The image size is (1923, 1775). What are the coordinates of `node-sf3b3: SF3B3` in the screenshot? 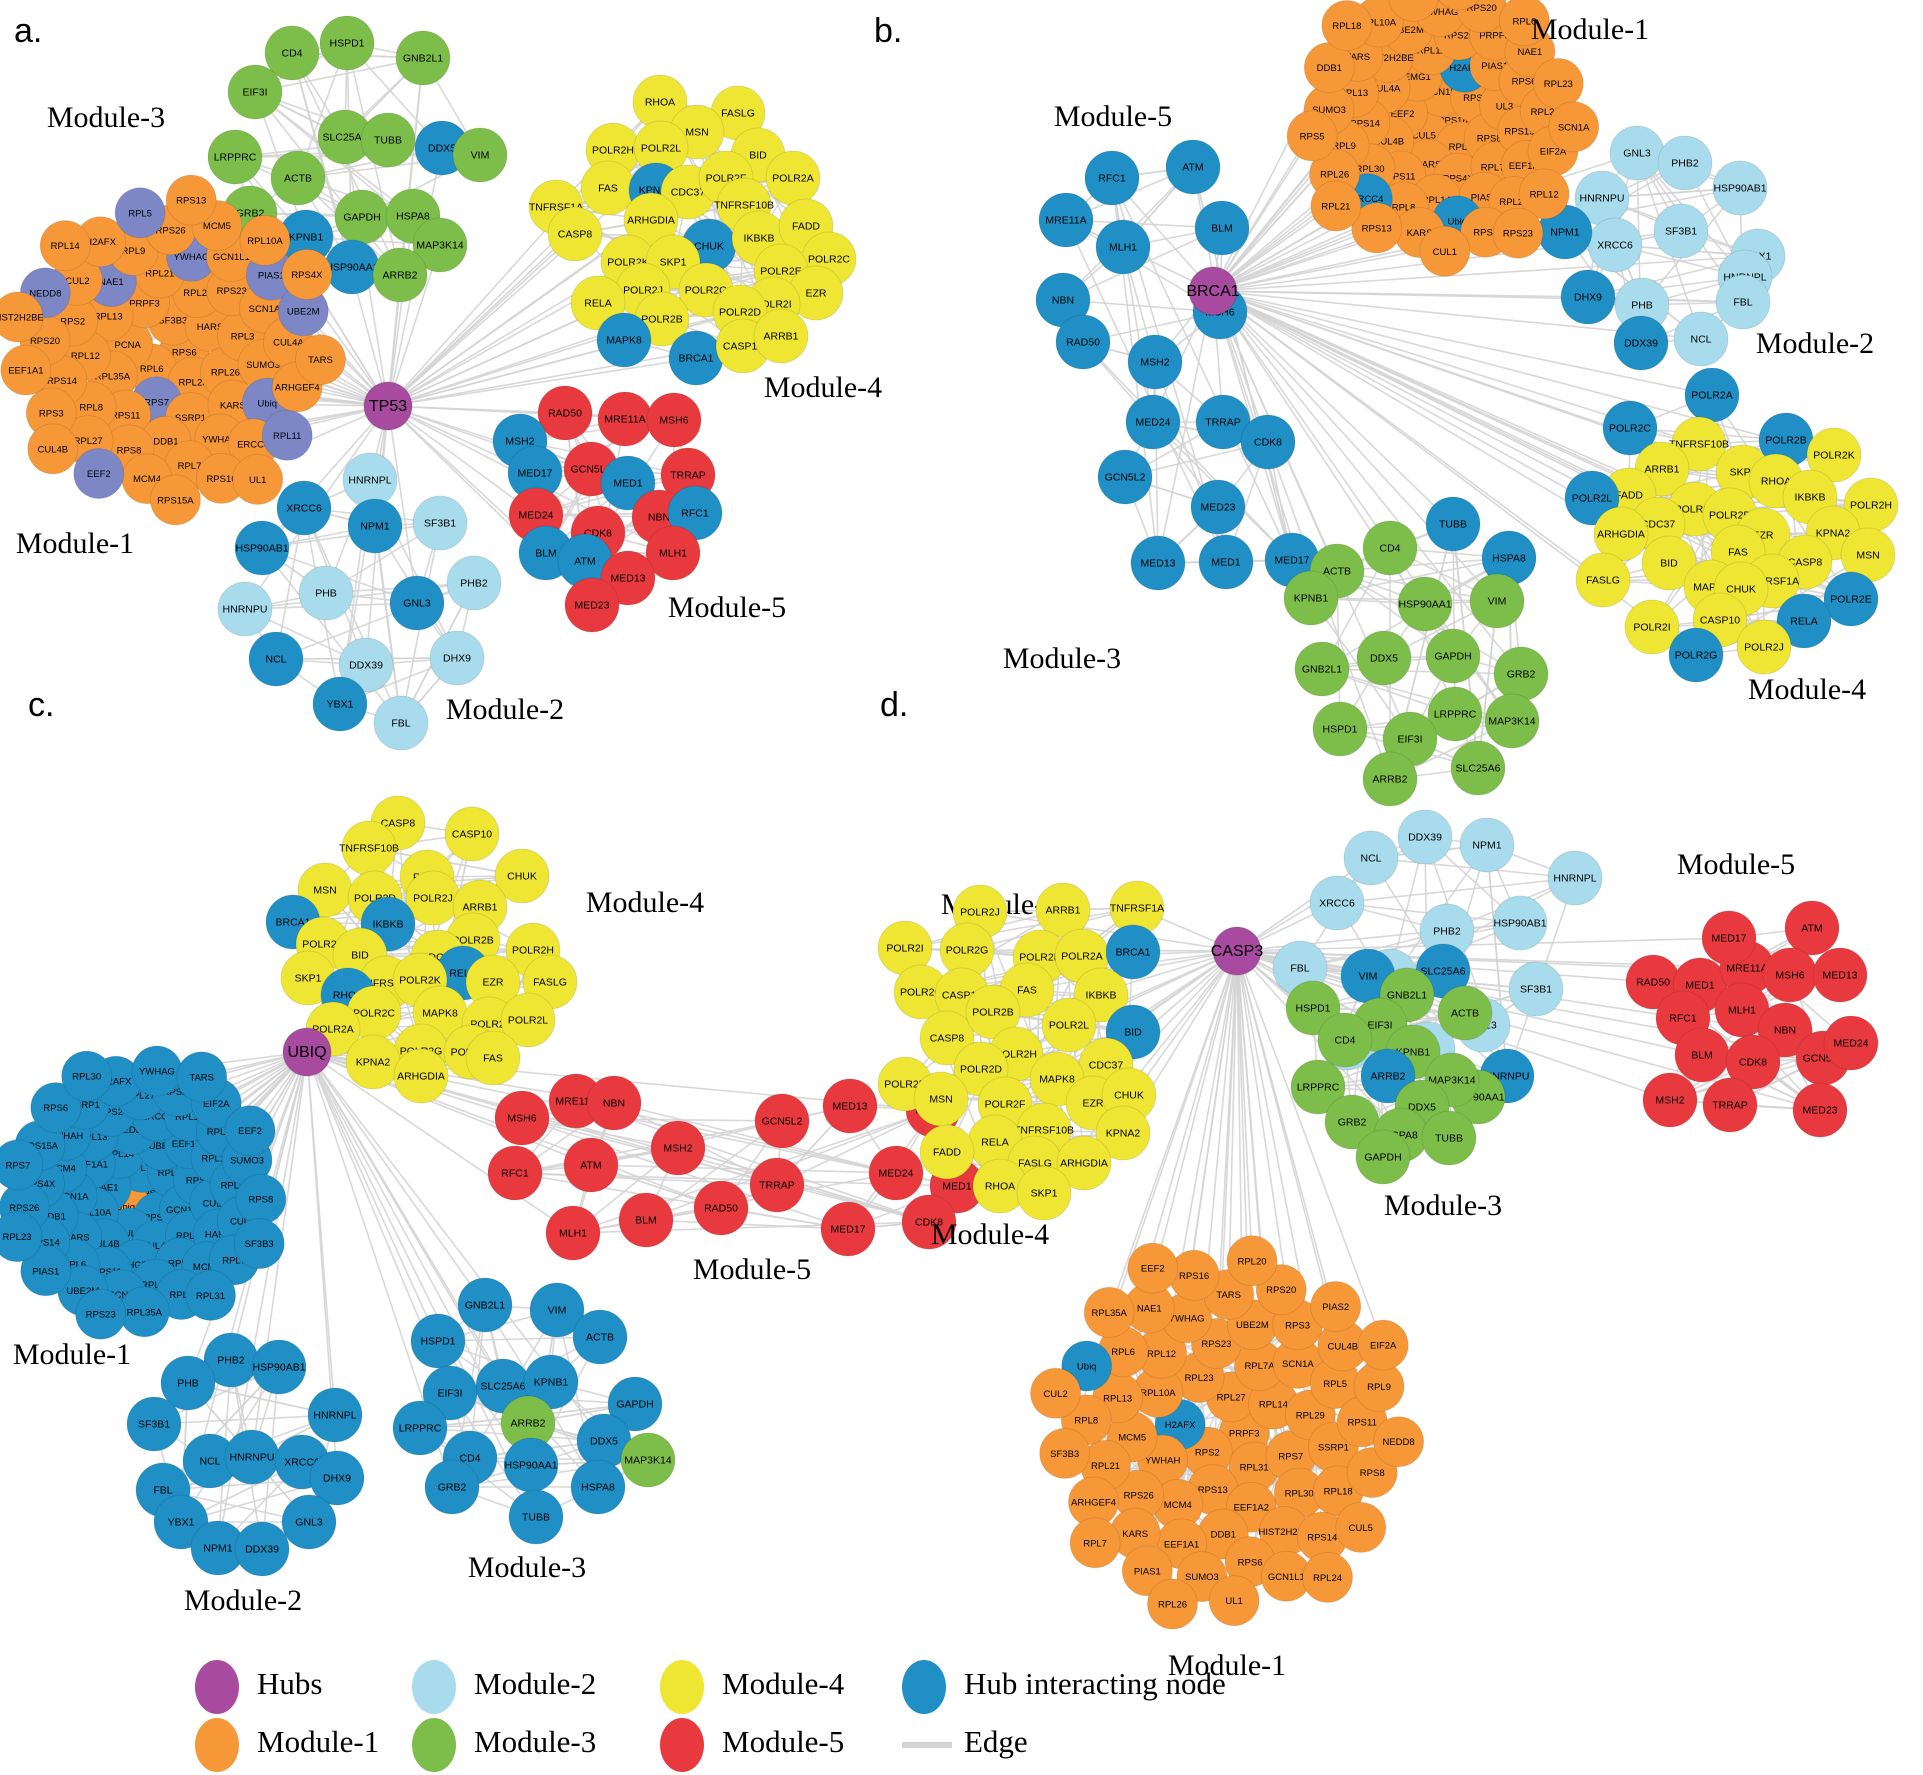 It's located at (1065, 1453).